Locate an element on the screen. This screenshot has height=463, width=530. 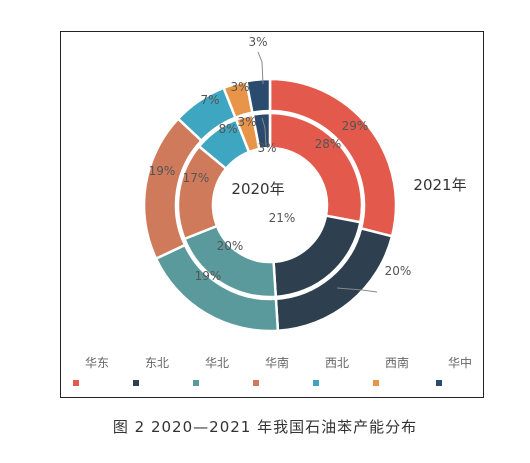
legend-label-4: 西北 is located at coordinates (337, 363).